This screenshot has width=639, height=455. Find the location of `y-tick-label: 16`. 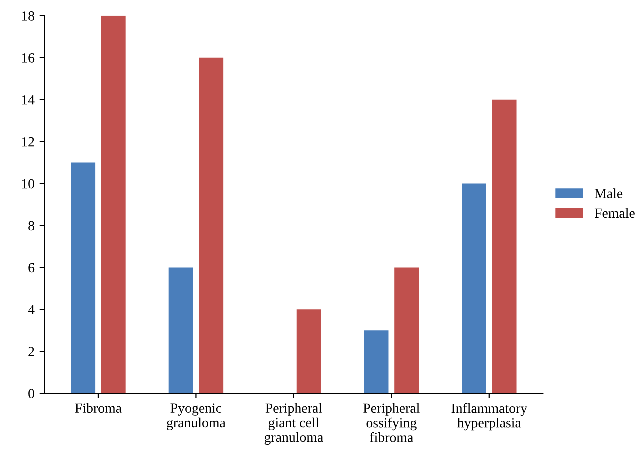

y-tick-label: 16 is located at coordinates (28, 58).